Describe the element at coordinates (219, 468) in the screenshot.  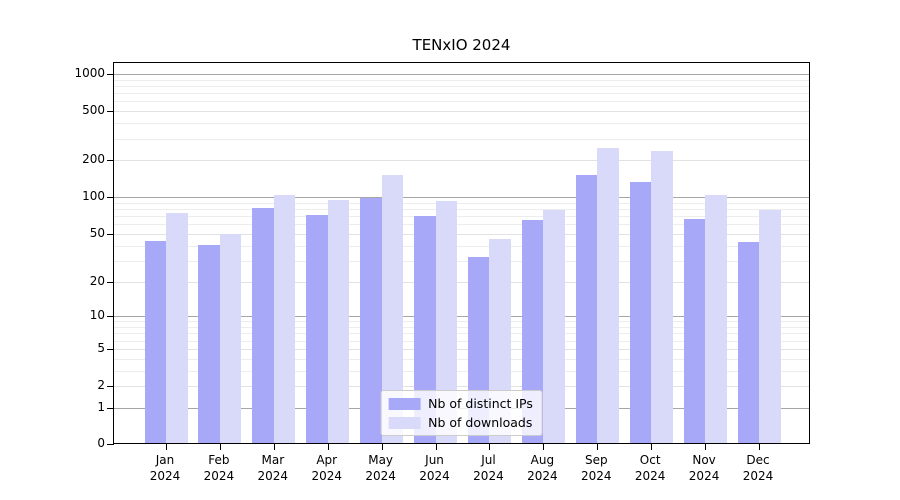
I see `x-tick-label: Feb 2024` at that location.